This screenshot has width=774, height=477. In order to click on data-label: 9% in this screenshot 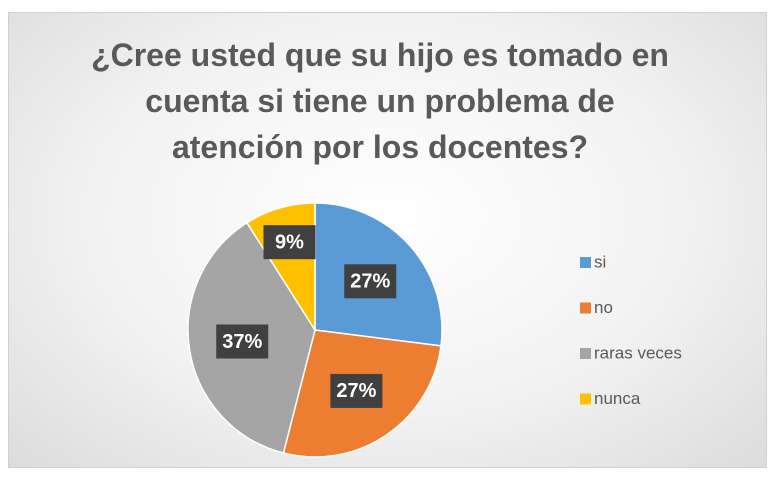, I will do `click(289, 242)`.